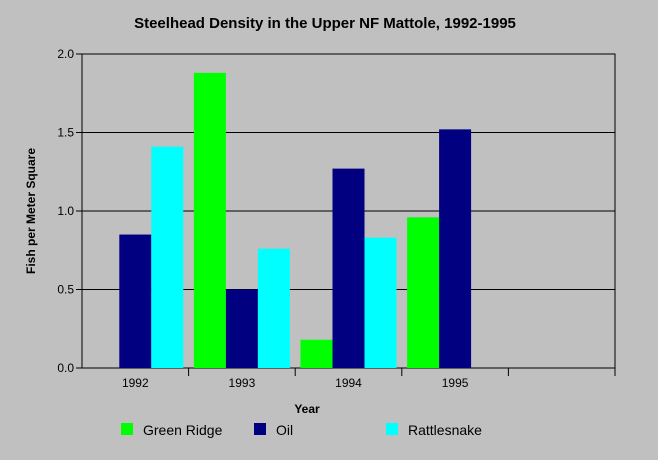 The image size is (658, 460). What do you see at coordinates (455, 248) in the screenshot?
I see `bar-oil-1995` at bounding box center [455, 248].